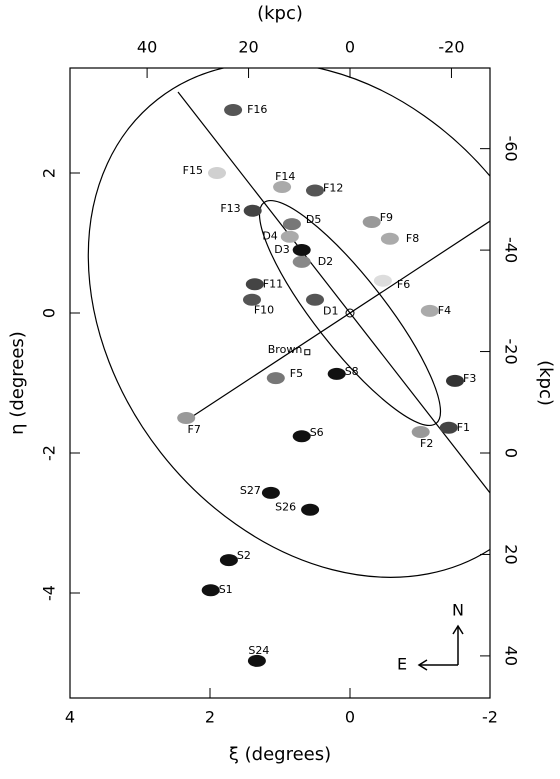 This screenshot has width=560, height=779. I want to click on y-tick-label: -4, so click(49, 593).